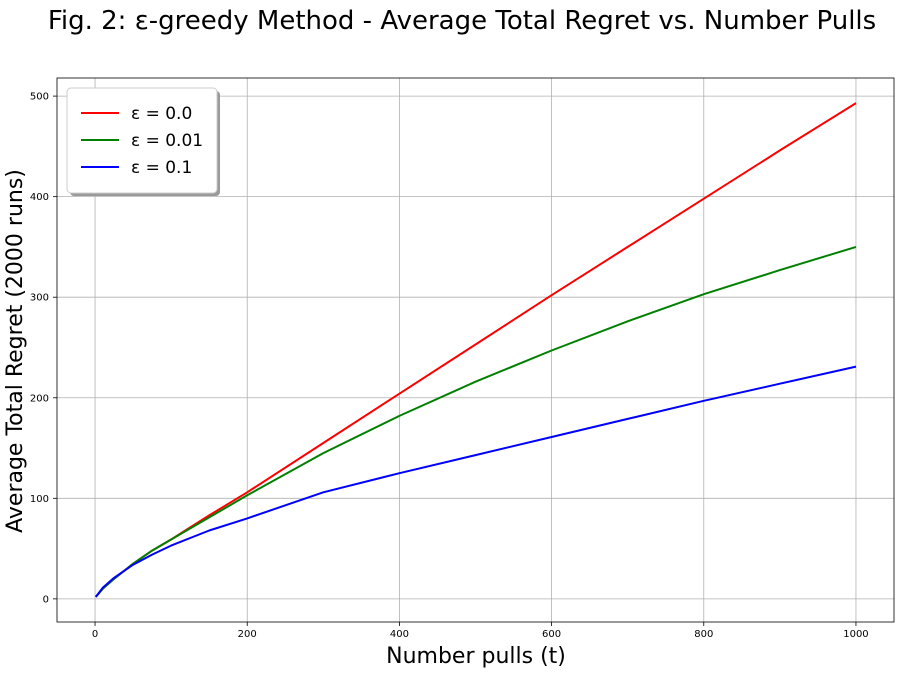 This screenshot has width=901, height=674. What do you see at coordinates (551, 634) in the screenshot?
I see `x-tick-label: 600` at bounding box center [551, 634].